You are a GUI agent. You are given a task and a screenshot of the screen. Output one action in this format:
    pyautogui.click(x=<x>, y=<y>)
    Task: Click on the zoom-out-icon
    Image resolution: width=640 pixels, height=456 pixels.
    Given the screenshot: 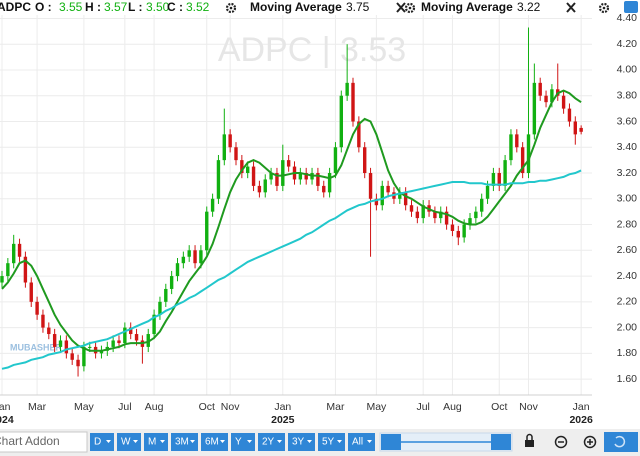 What is the action you would take?
    pyautogui.click(x=561, y=442)
    